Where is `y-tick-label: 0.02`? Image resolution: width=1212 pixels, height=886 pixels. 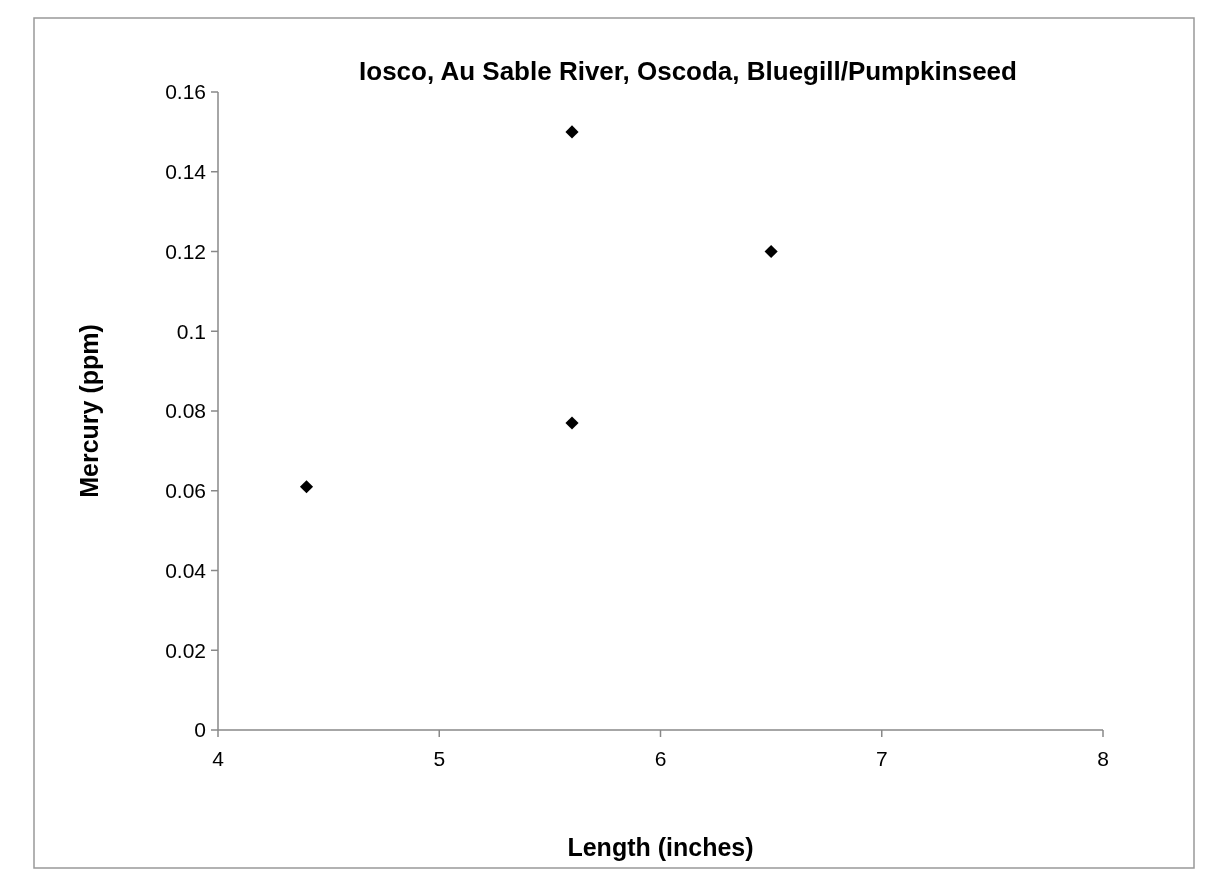
y-tick-label: 0.02 is located at coordinates (185, 650).